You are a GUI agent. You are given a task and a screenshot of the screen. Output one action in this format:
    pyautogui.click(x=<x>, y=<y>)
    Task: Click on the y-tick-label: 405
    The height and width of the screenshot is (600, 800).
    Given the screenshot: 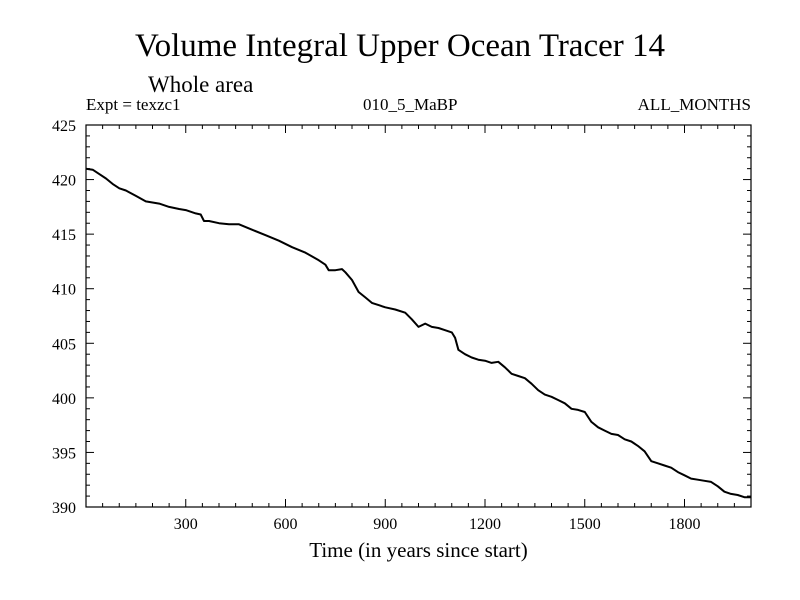 What is the action you would take?
    pyautogui.click(x=64, y=344)
    